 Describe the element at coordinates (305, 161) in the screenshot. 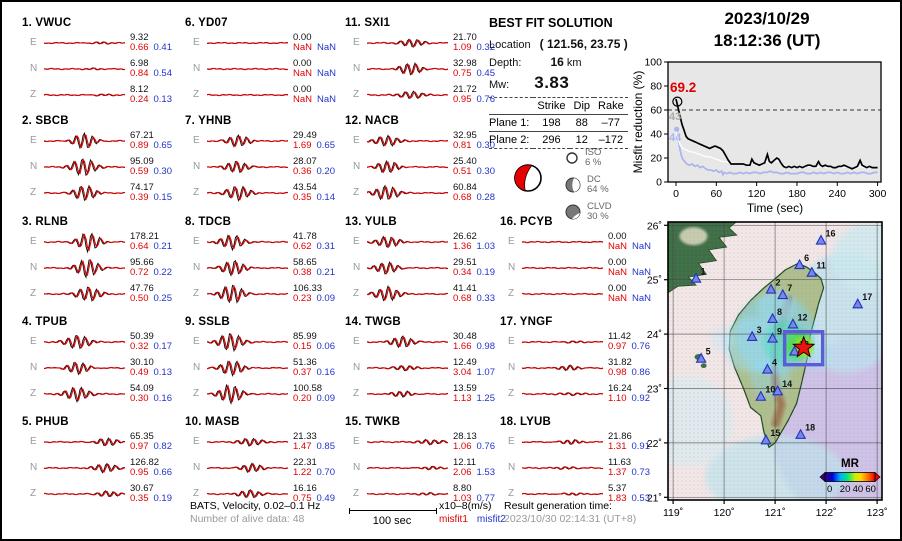

I see `amplitude-value: 28.07` at that location.